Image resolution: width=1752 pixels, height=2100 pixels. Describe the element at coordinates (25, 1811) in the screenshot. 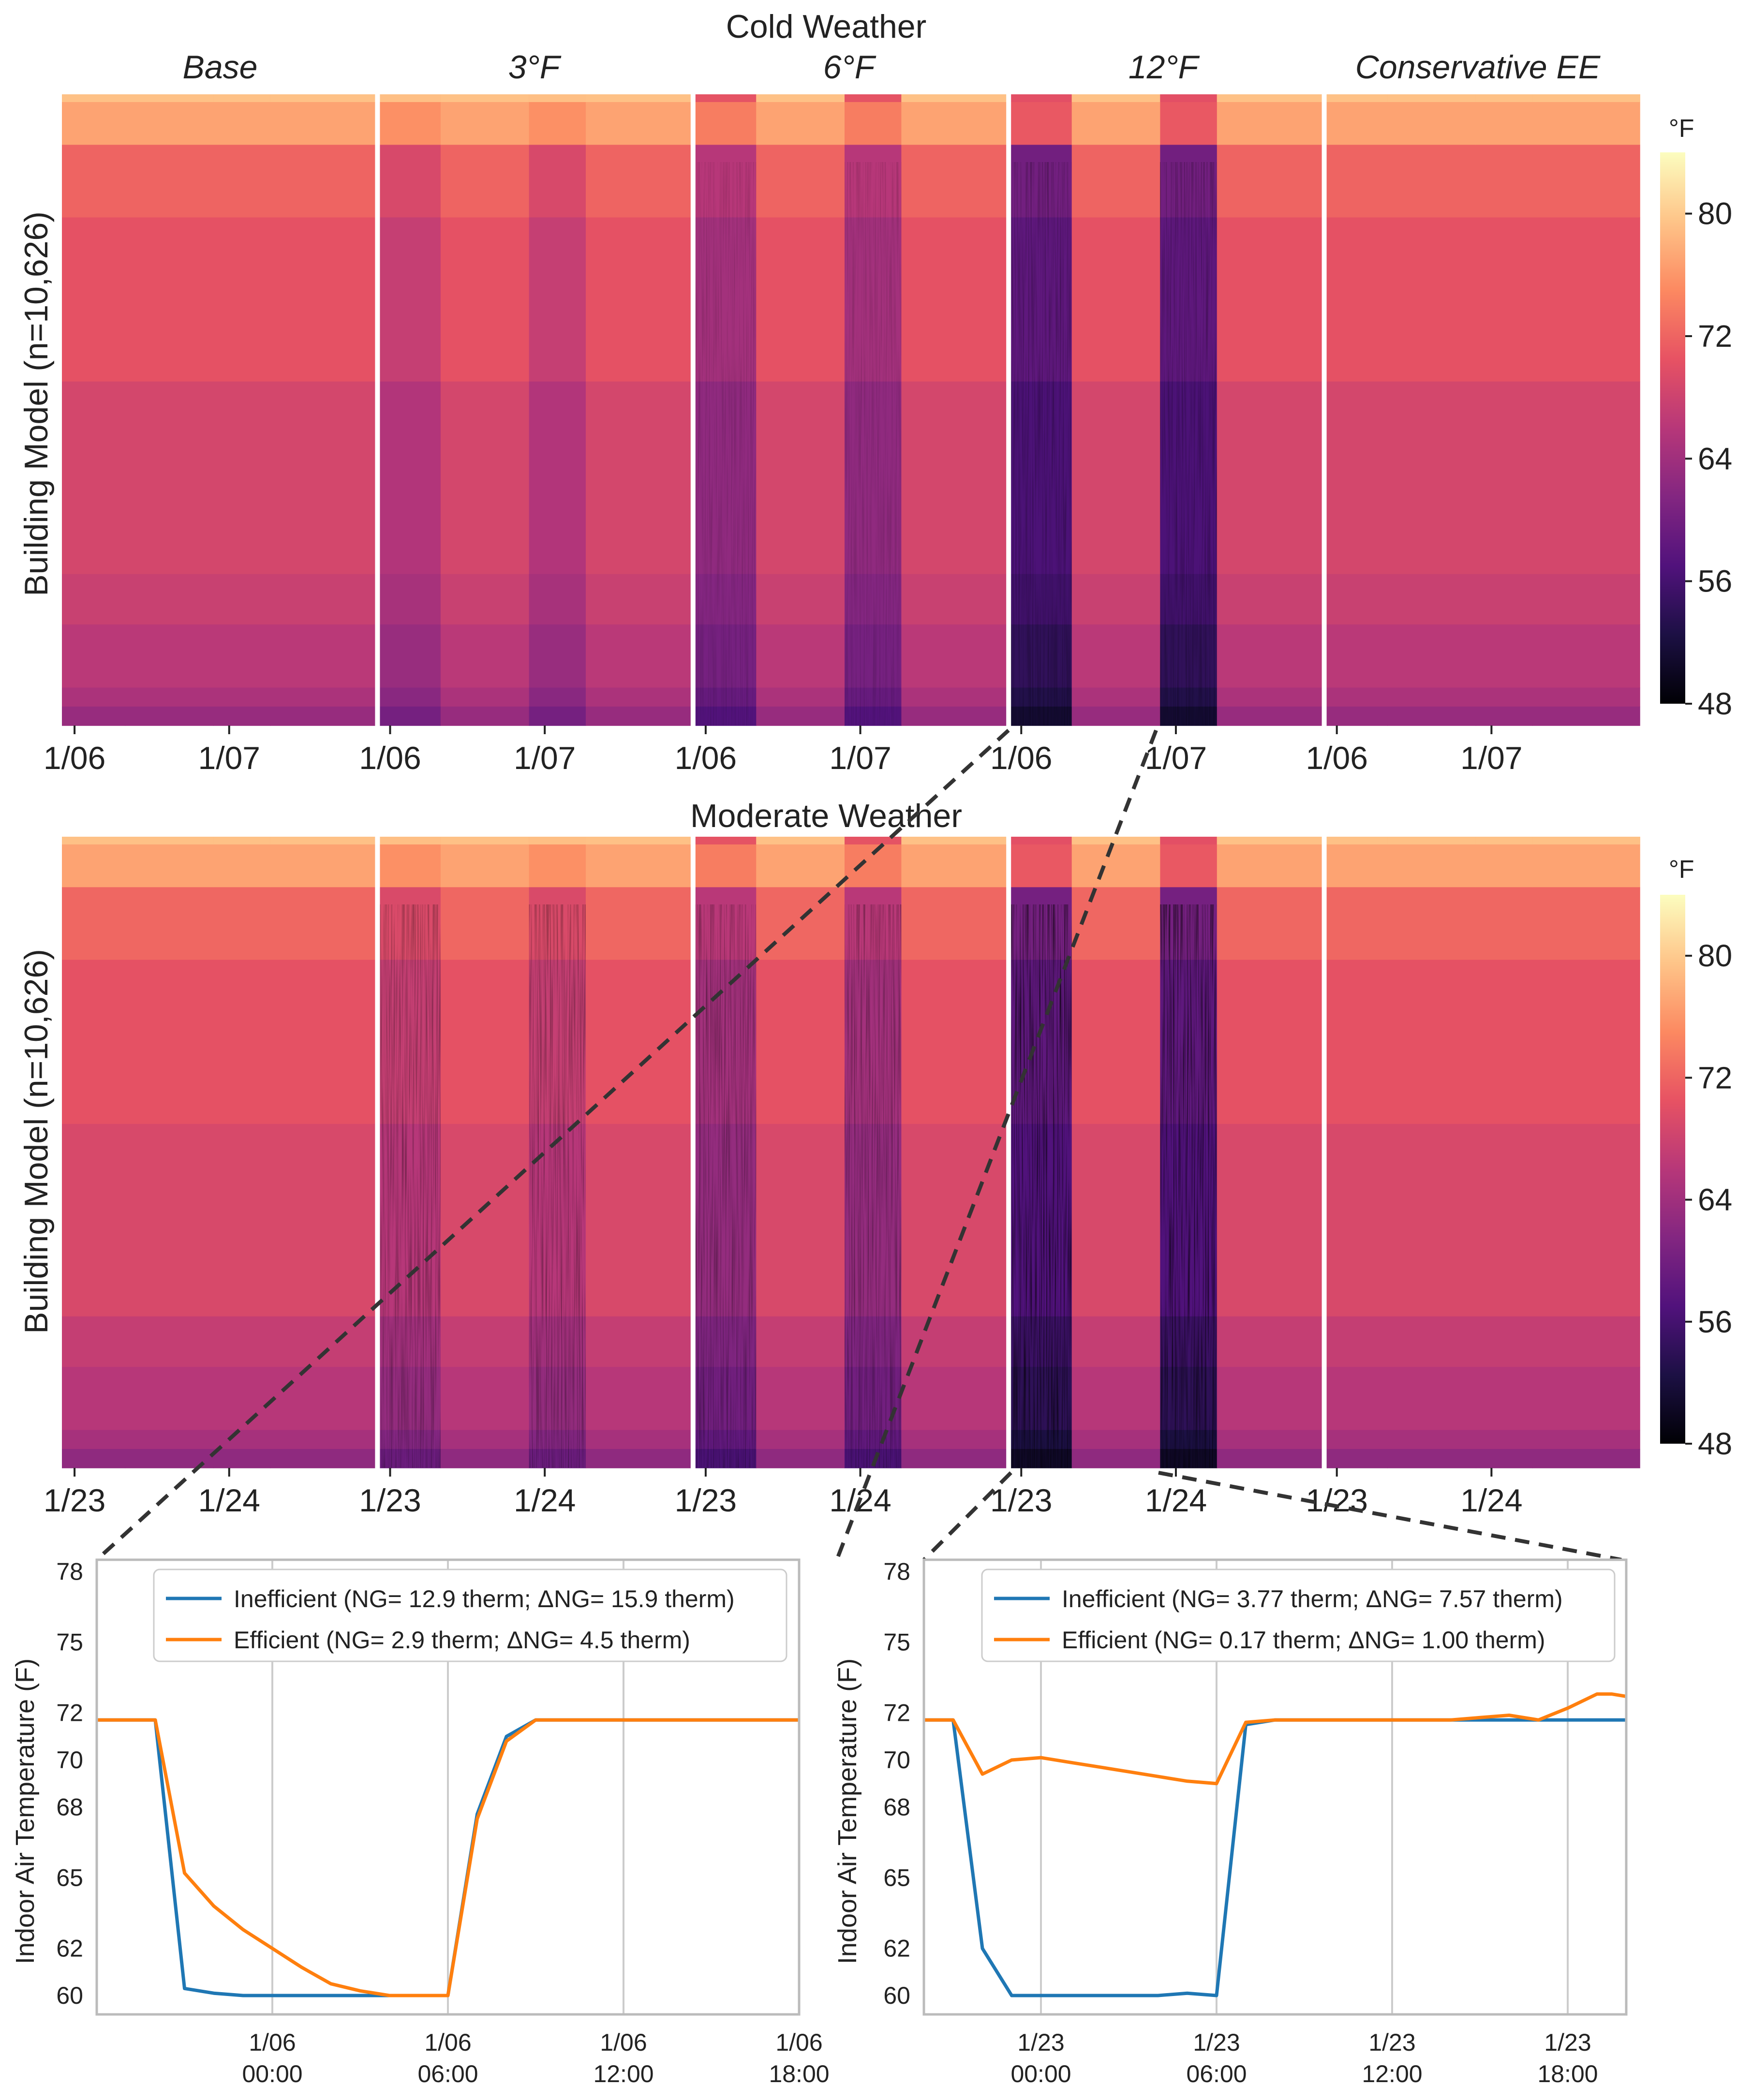

I see `line-chart-ylabel: Indoor Air Temperature (F)` at that location.